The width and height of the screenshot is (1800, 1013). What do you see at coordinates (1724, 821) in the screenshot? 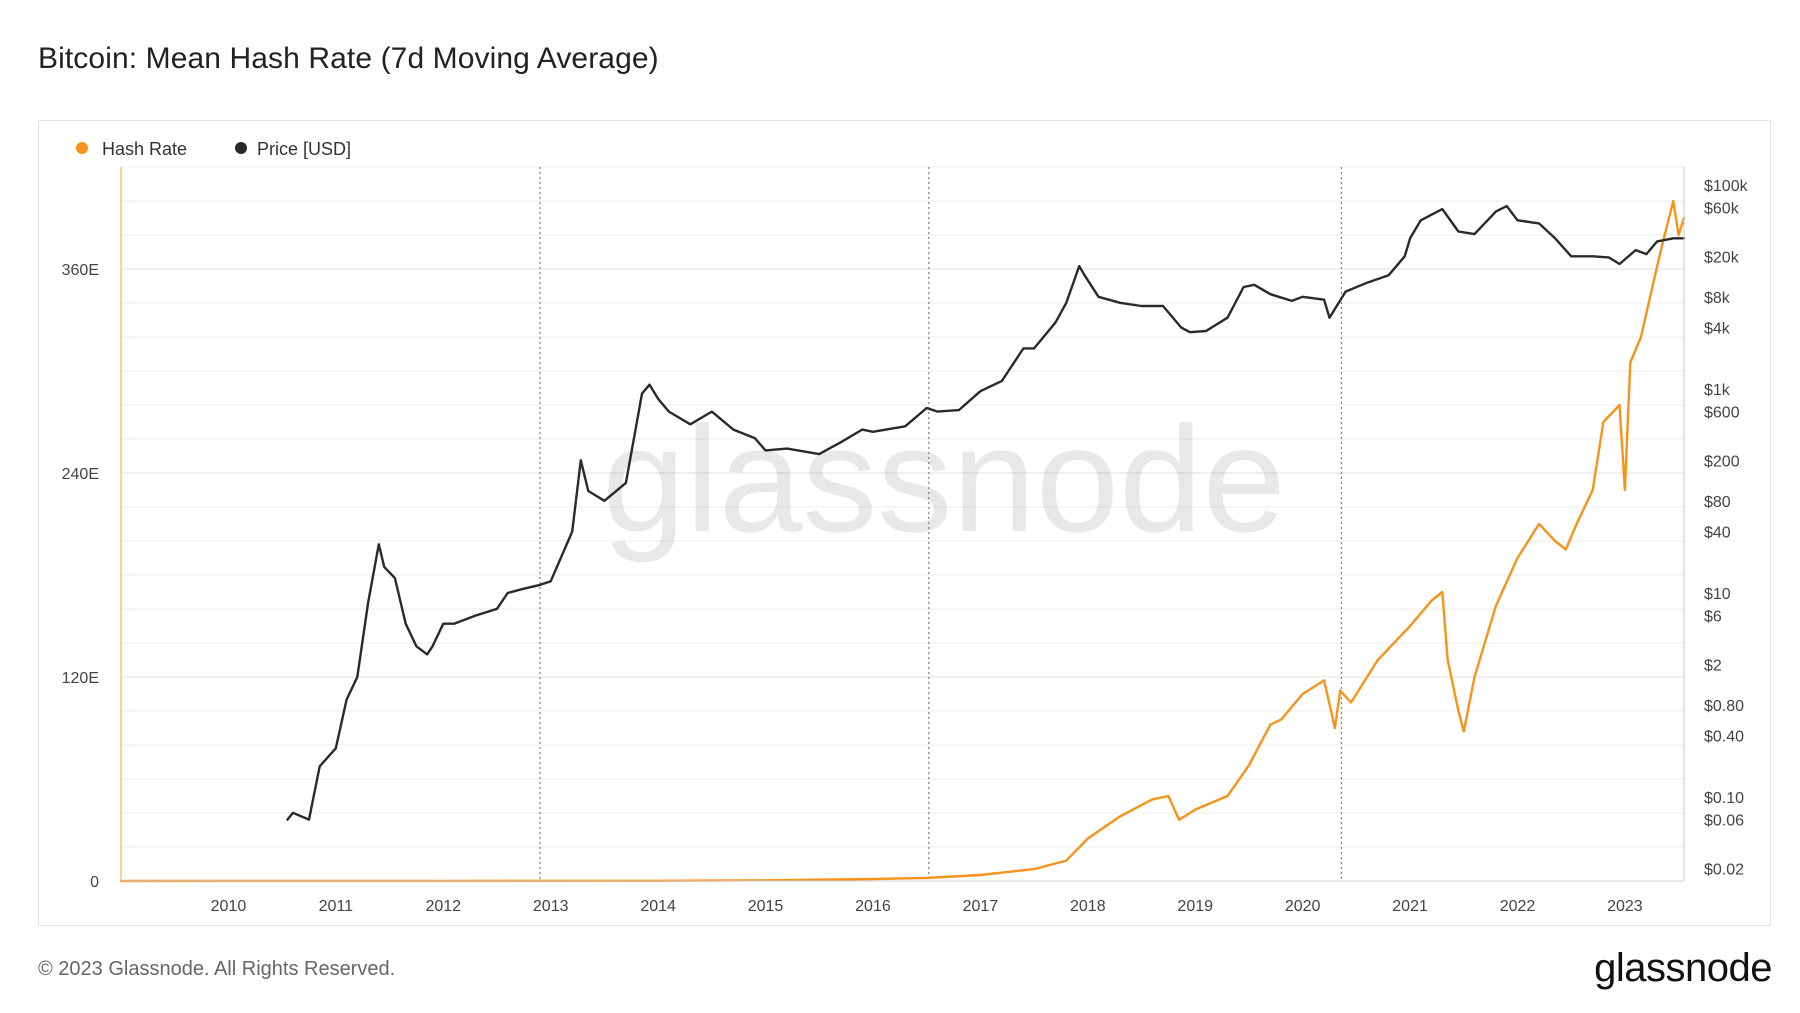
I see `y-right-tick-label: $0.06` at bounding box center [1724, 821].